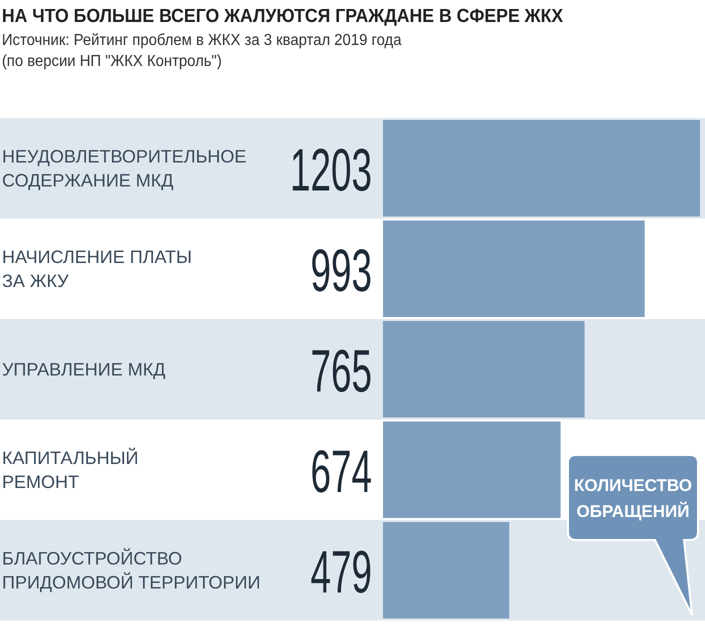  Describe the element at coordinates (84, 369) in the screenshot. I see `y-tick-label: УПРАВЛЕНИЕ МКД` at that location.